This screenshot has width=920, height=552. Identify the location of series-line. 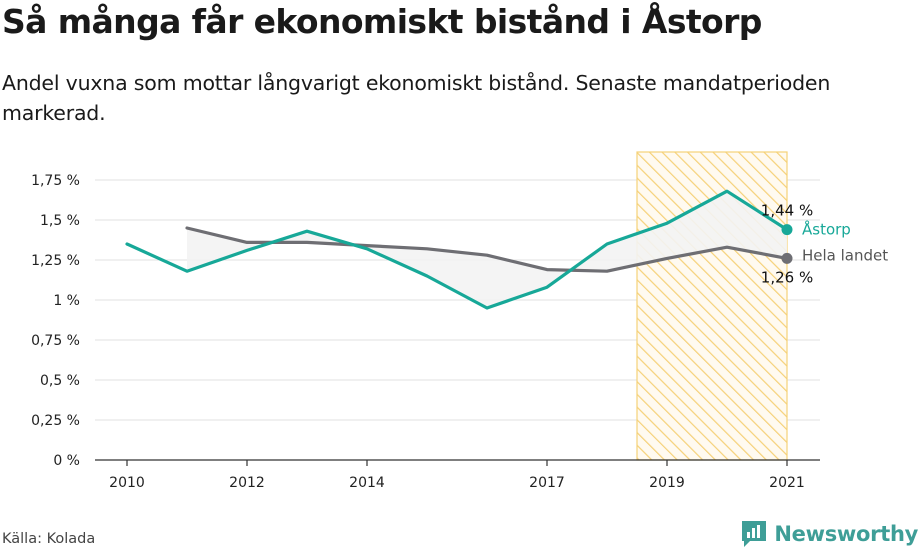
(487, 249).